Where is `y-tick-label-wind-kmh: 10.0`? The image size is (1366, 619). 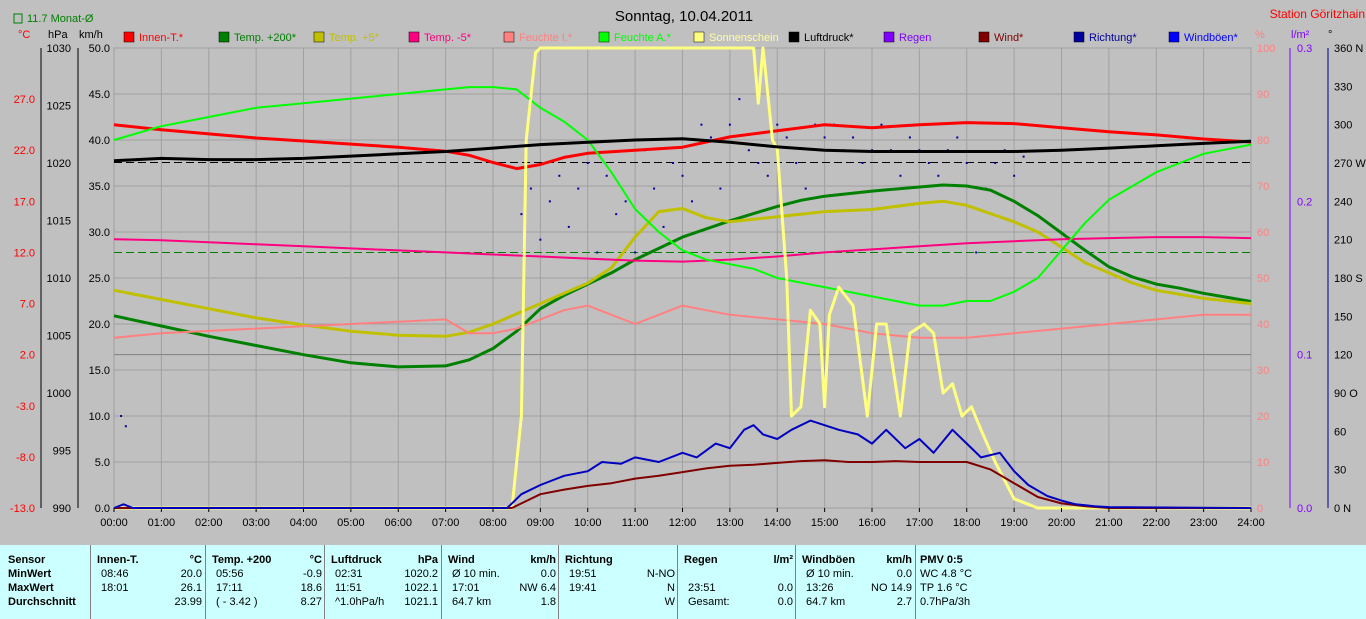 y-tick-label-wind-kmh: 10.0 is located at coordinates (99, 417).